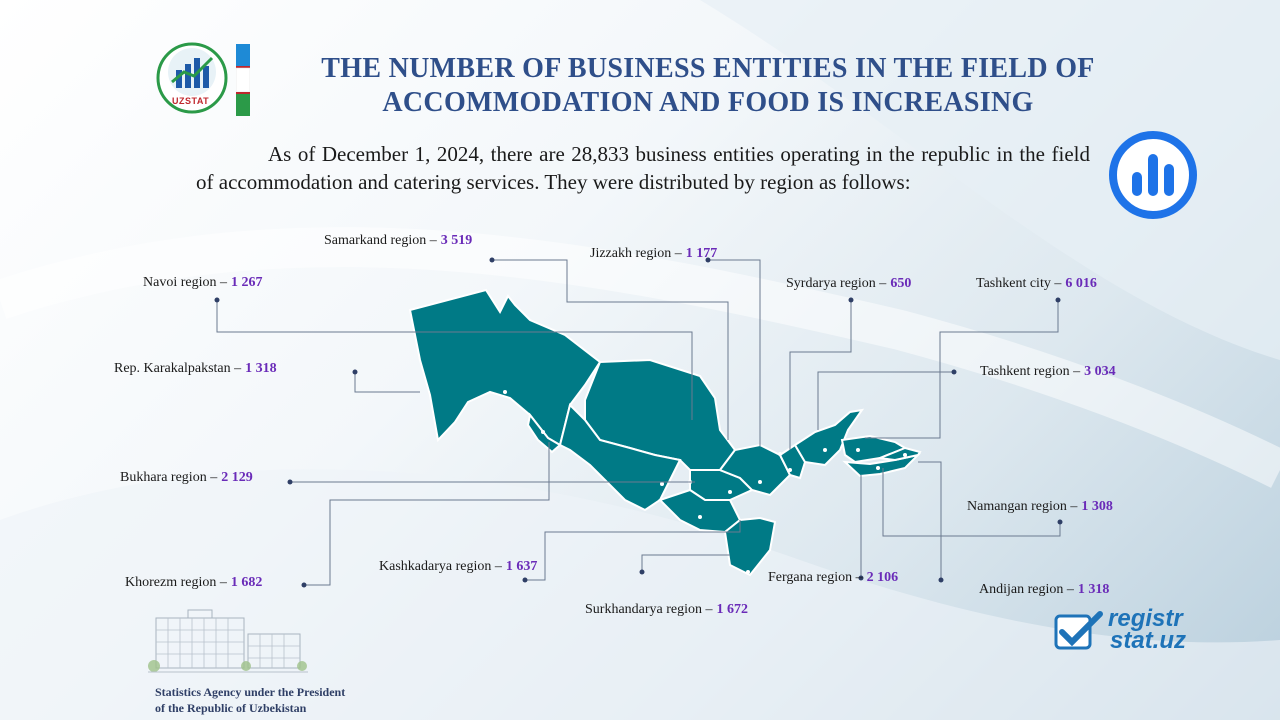 This screenshot has width=1280, height=720. Describe the element at coordinates (243, 80) in the screenshot. I see `uzbekistan-flag` at that location.